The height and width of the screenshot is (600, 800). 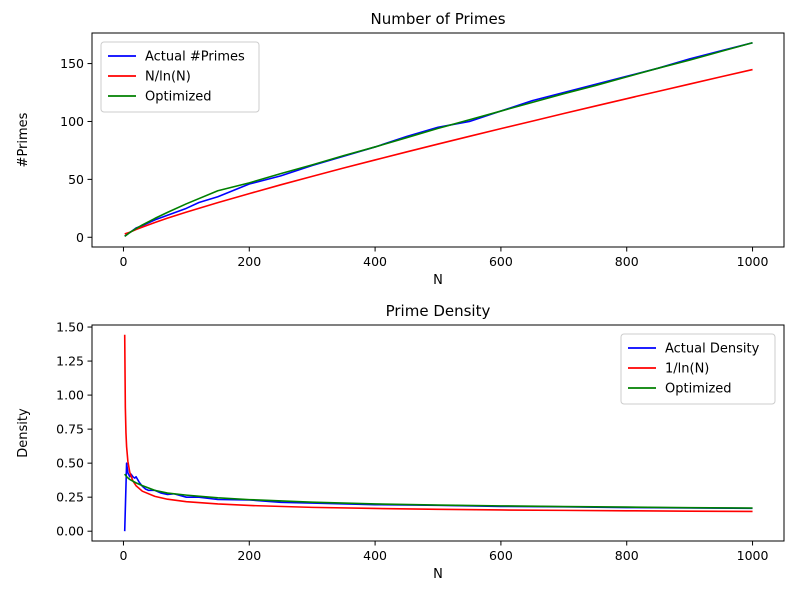 What do you see at coordinates (70, 497) in the screenshot?
I see `y-tick-label: 0.25` at bounding box center [70, 497].